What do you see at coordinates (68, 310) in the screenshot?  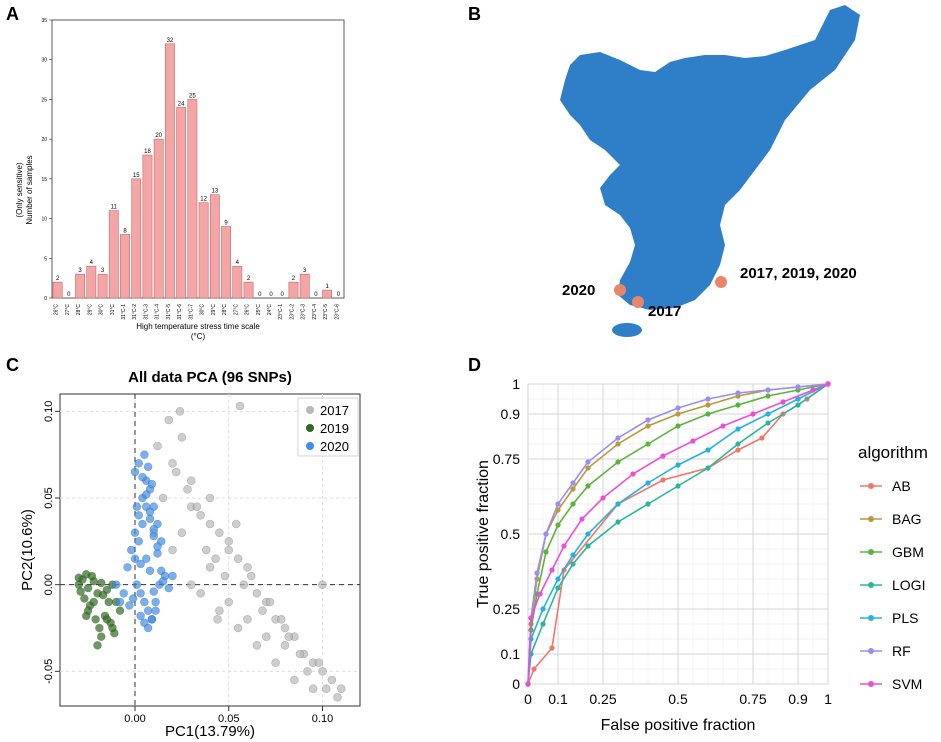 I see `panel-a-category-label: 27°C` at bounding box center [68, 310].